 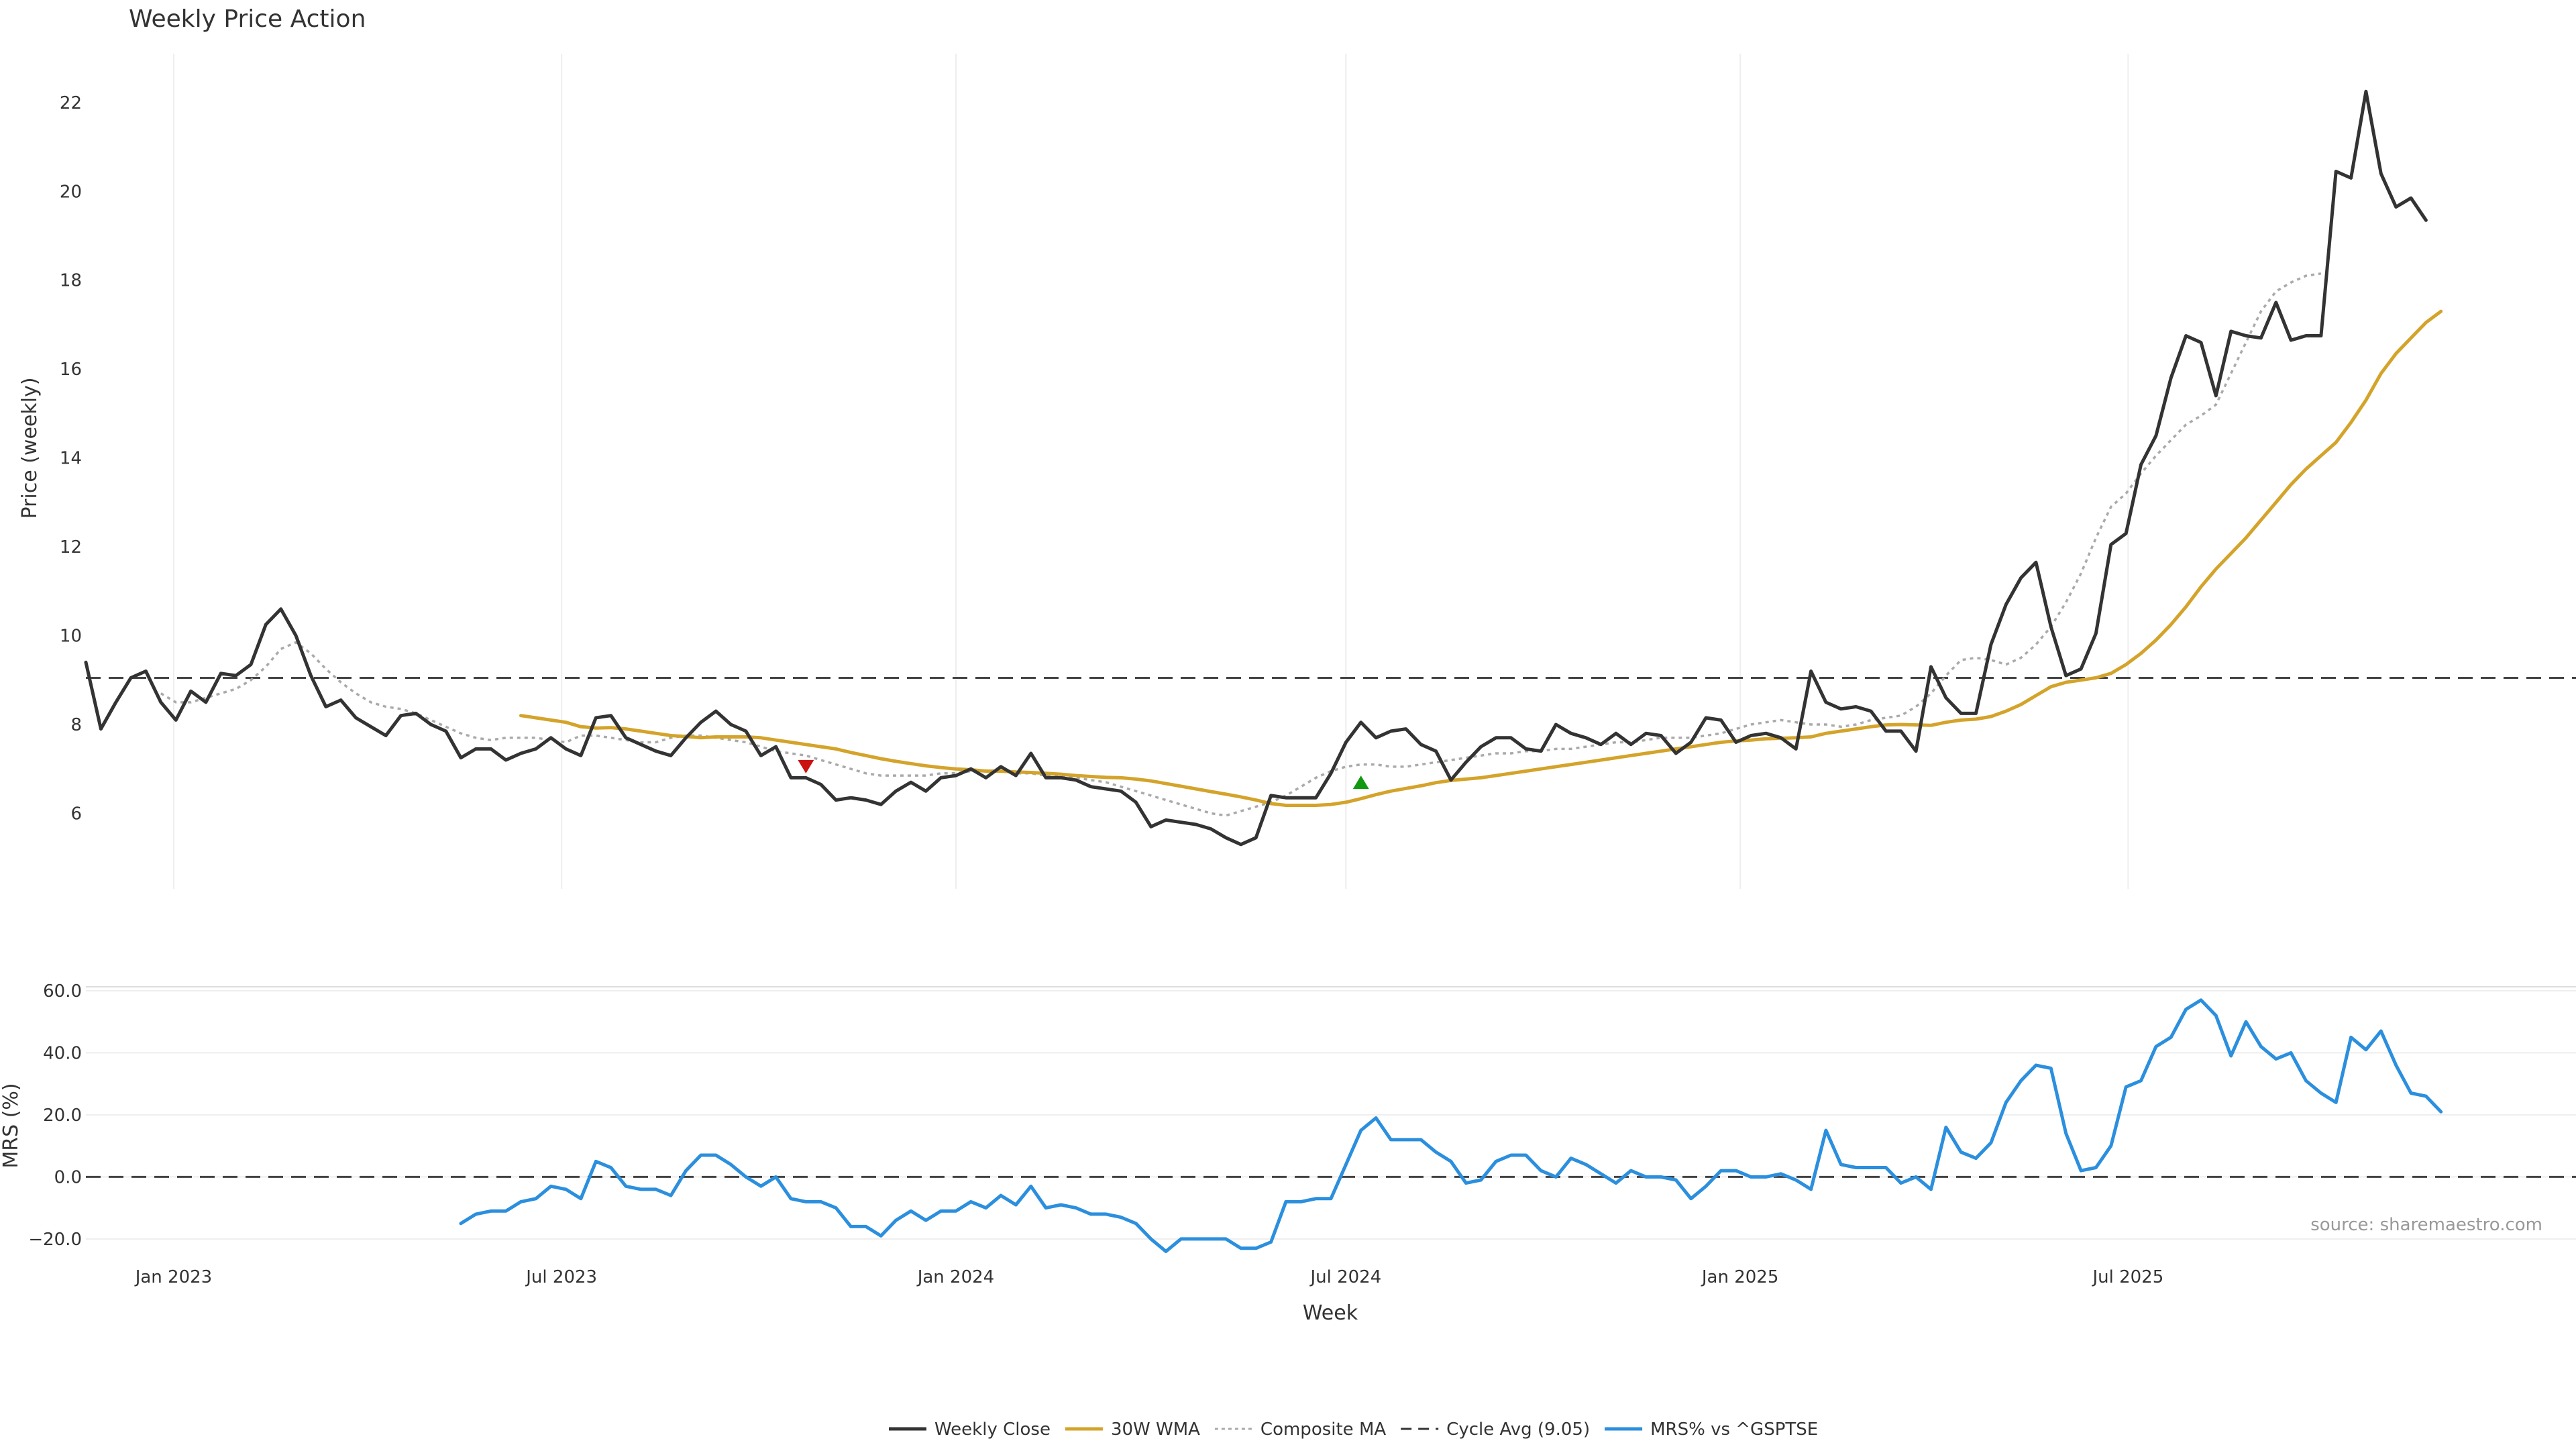 I want to click on legend-label: MRS% vs ^GSPTSE, so click(x=1734, y=1429).